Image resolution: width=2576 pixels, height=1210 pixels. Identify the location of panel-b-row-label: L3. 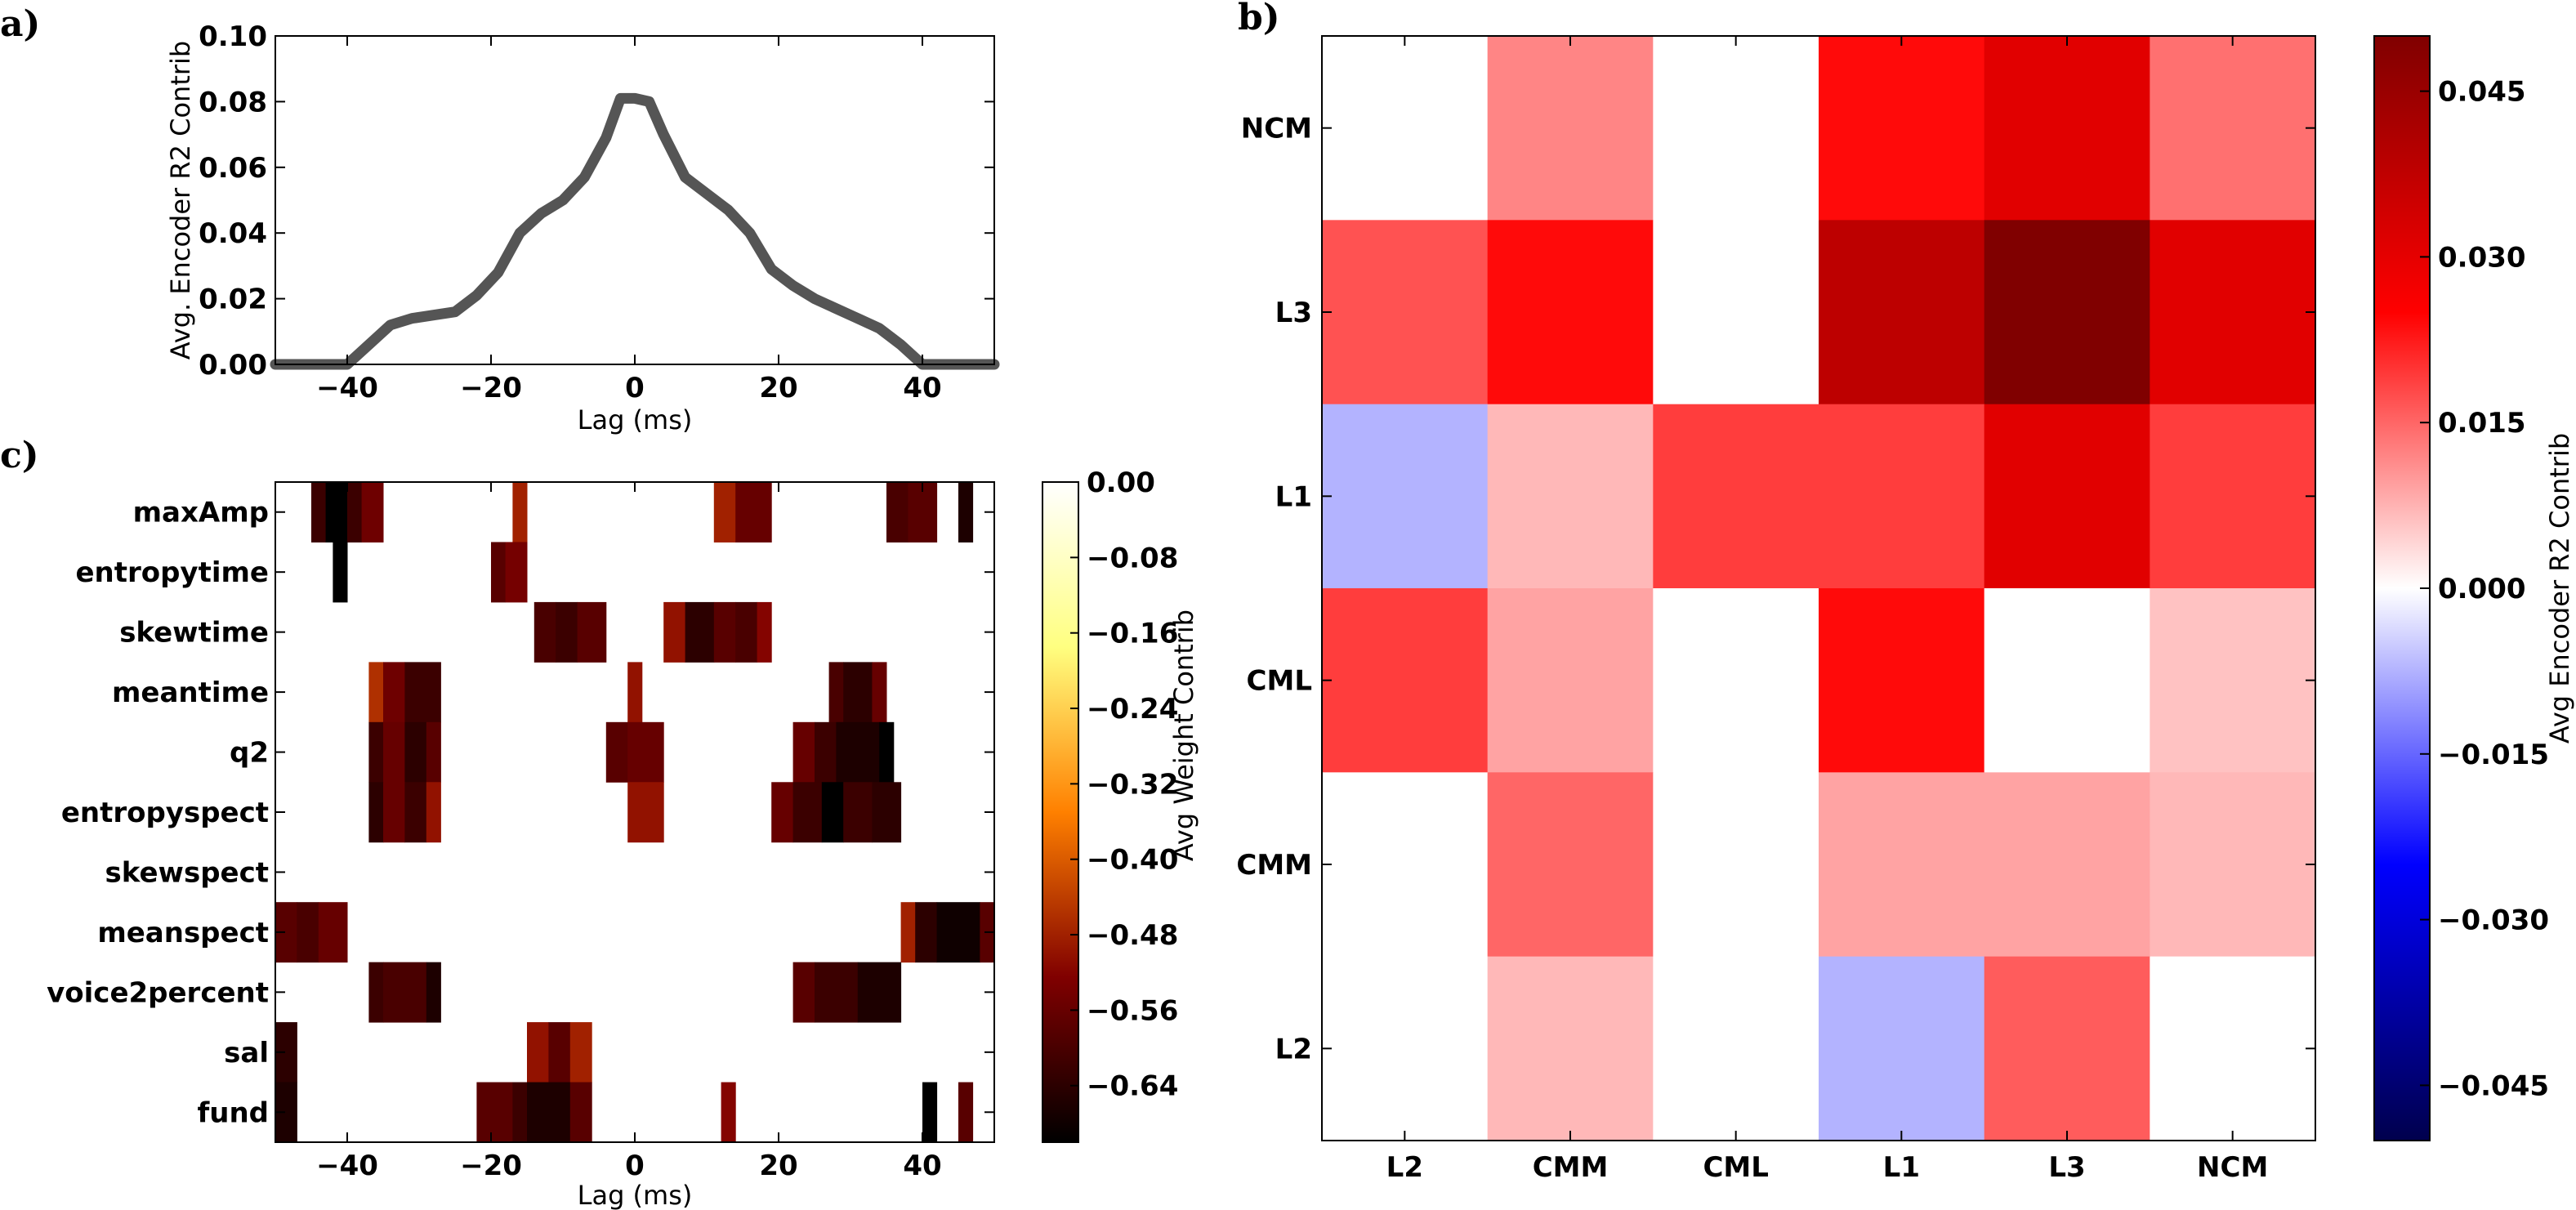
(1294, 313).